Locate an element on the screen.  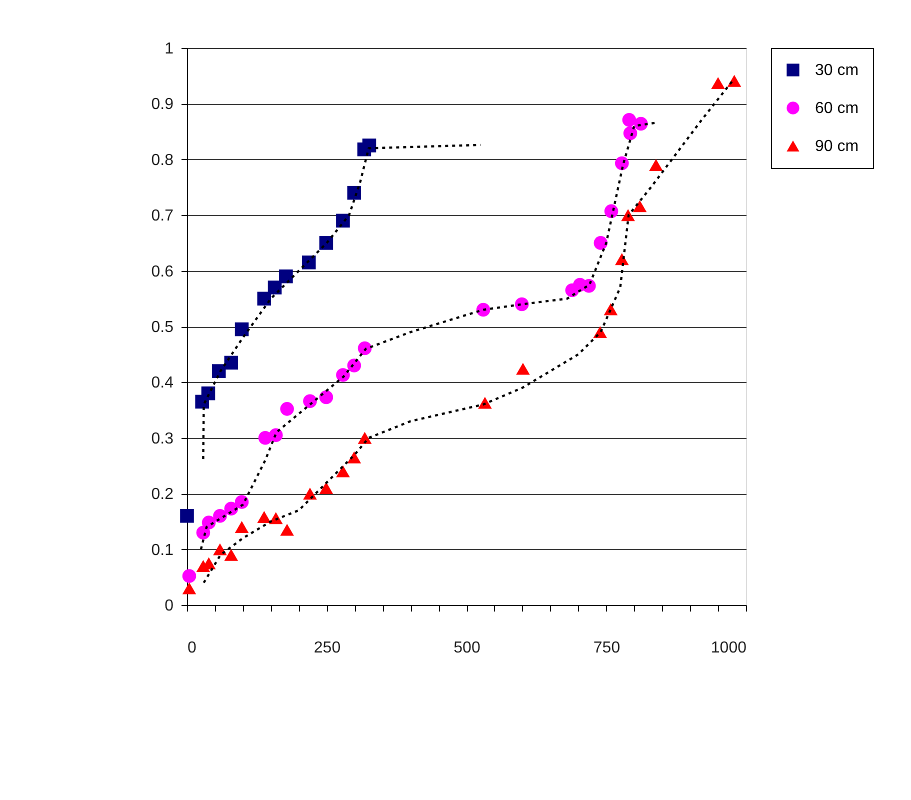
y-tick-label: 0.6 is located at coordinates (162, 271).